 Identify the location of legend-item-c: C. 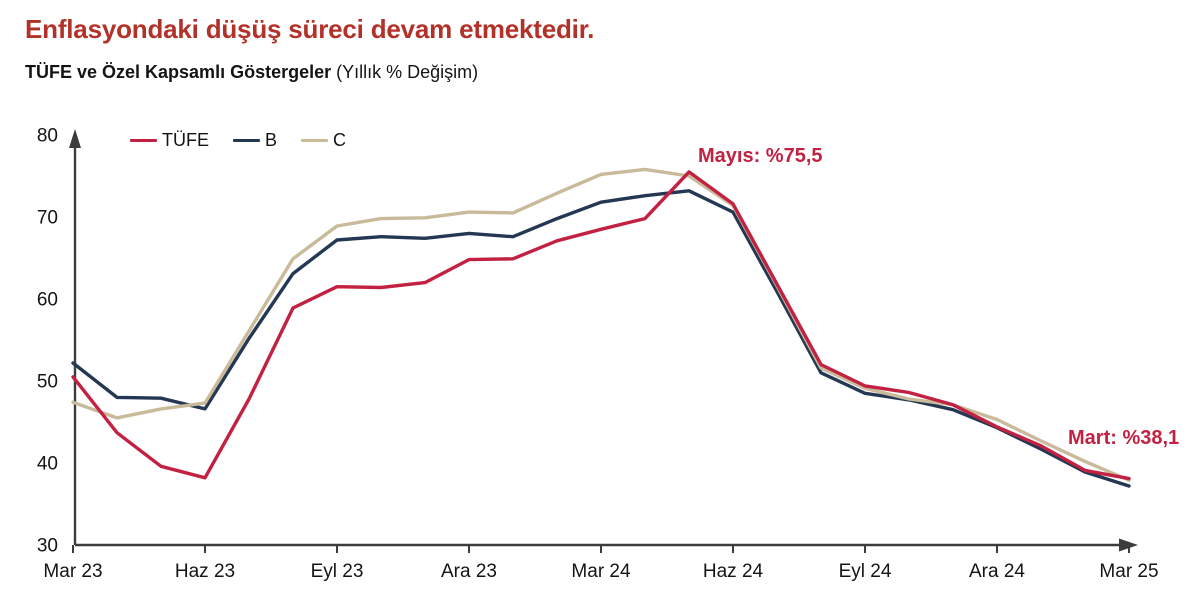
(323, 140).